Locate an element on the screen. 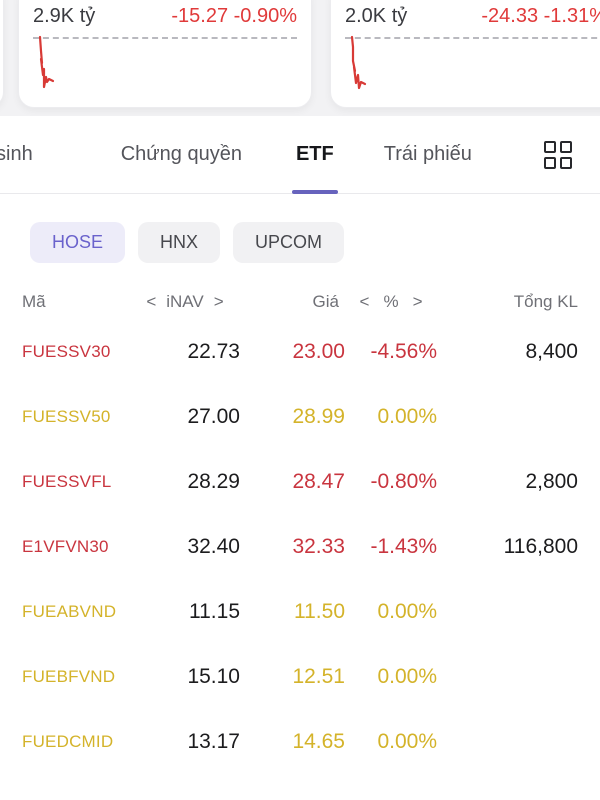 Image resolution: width=600 pixels, height=800 pixels. market-card-derivative-1: 2.9K tỷ -15.27 -0.90% is located at coordinates (165, 54).